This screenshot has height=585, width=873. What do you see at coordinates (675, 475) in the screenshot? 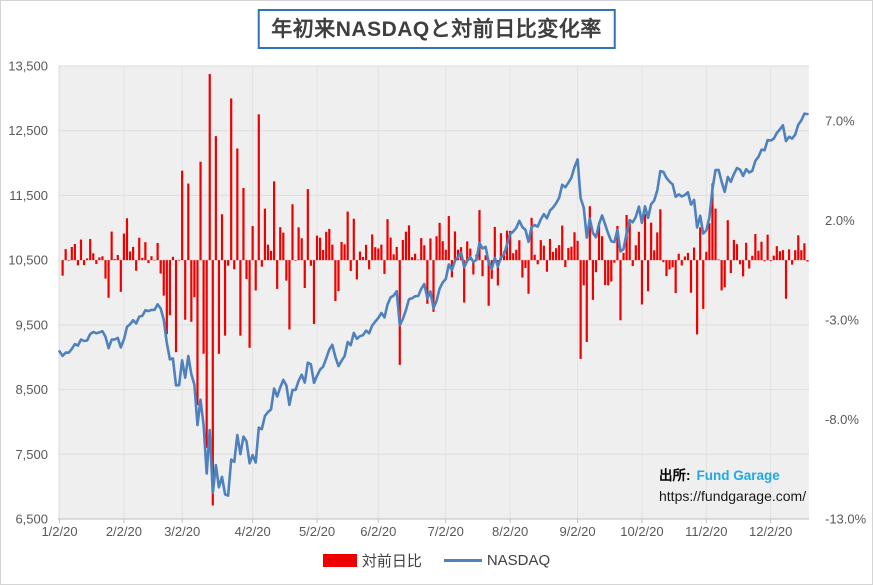
I see `source-prefix: 出所:` at bounding box center [675, 475].